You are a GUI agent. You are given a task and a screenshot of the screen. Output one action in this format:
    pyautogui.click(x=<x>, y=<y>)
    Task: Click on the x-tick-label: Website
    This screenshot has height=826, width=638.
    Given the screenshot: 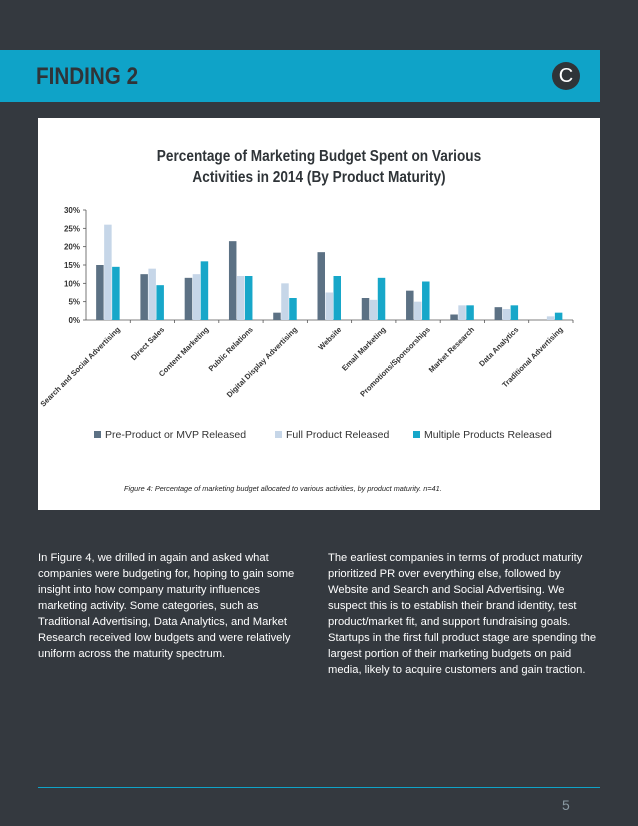 What is the action you would take?
    pyautogui.click(x=329, y=338)
    